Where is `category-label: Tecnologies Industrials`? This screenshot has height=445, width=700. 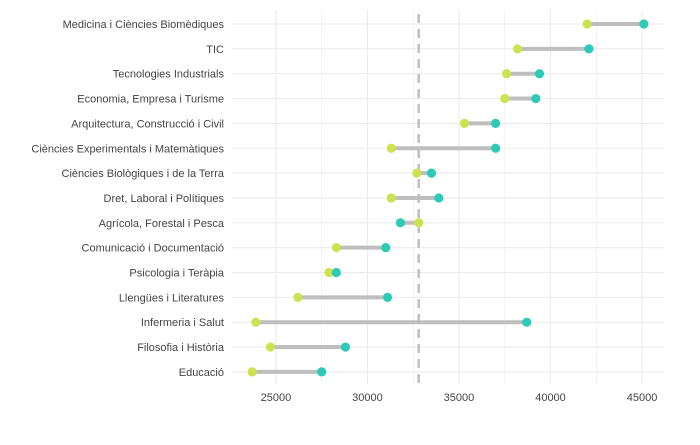
category-label: Tecnologies Industrials is located at coordinates (169, 75).